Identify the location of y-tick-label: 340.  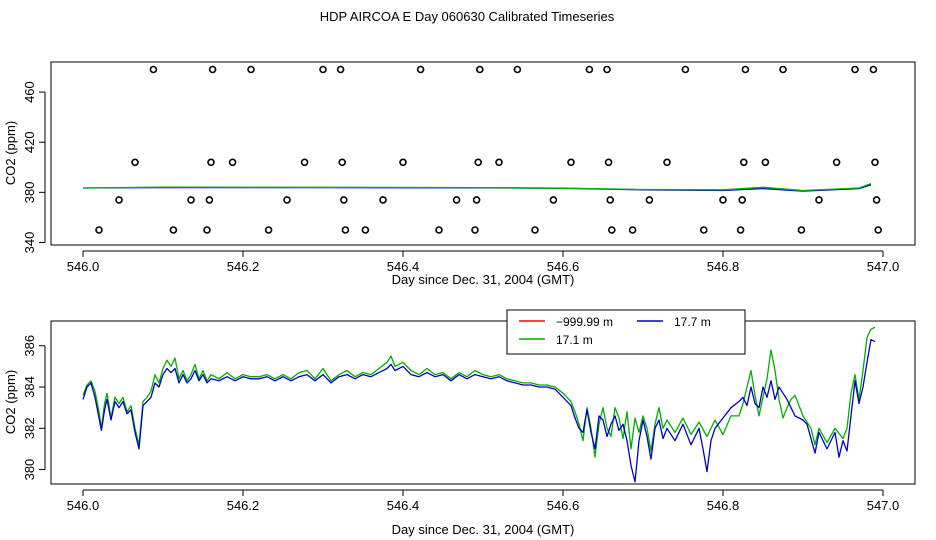
(29, 243).